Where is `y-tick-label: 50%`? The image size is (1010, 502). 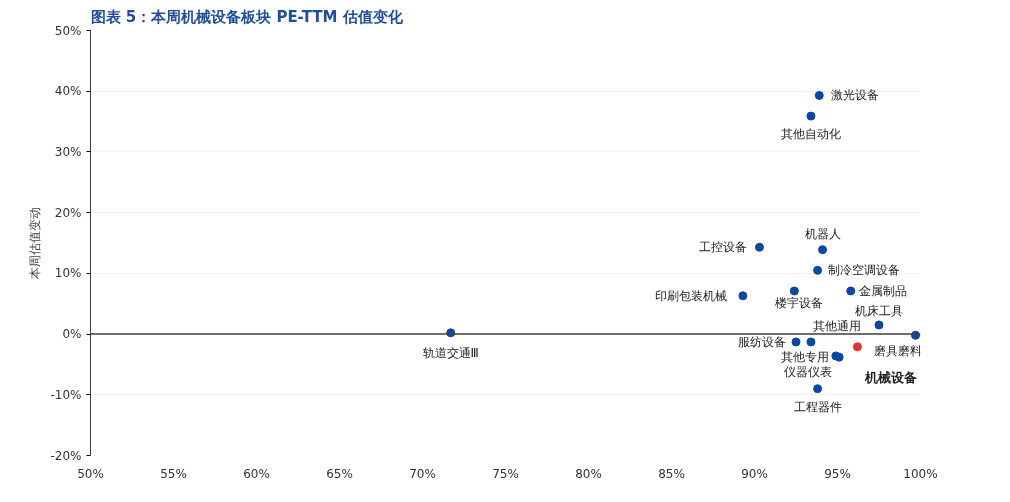
y-tick-label: 50% is located at coordinates (68, 30).